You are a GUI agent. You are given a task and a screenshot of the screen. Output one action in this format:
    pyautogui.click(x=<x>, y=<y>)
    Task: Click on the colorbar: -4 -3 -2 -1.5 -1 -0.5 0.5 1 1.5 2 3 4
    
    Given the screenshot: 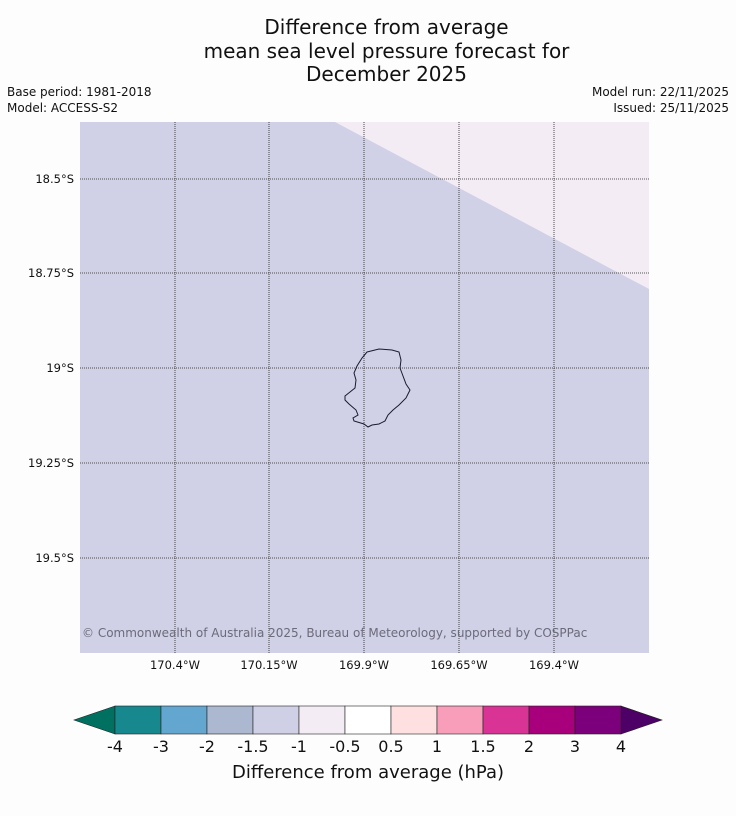 What is the action you would take?
    pyautogui.click(x=368, y=730)
    